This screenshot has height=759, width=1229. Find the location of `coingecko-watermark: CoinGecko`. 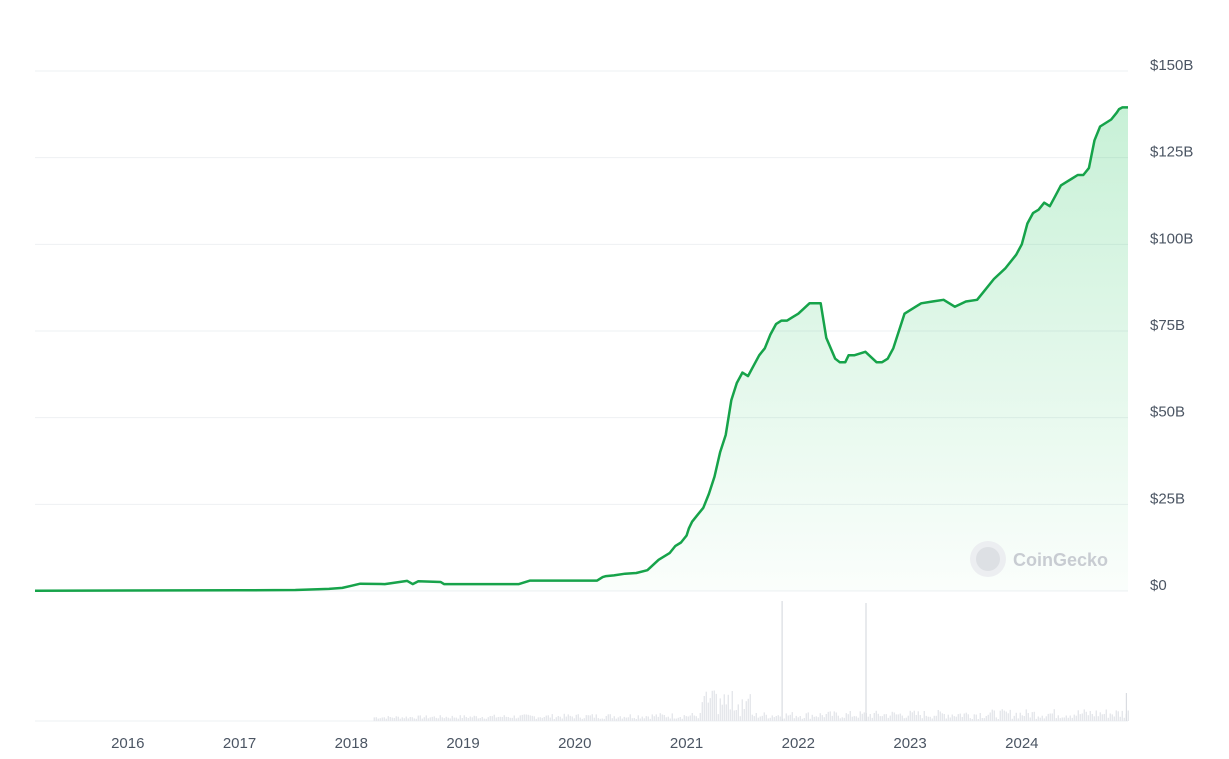

coingecko-watermark: CoinGecko is located at coordinates (1039, 559).